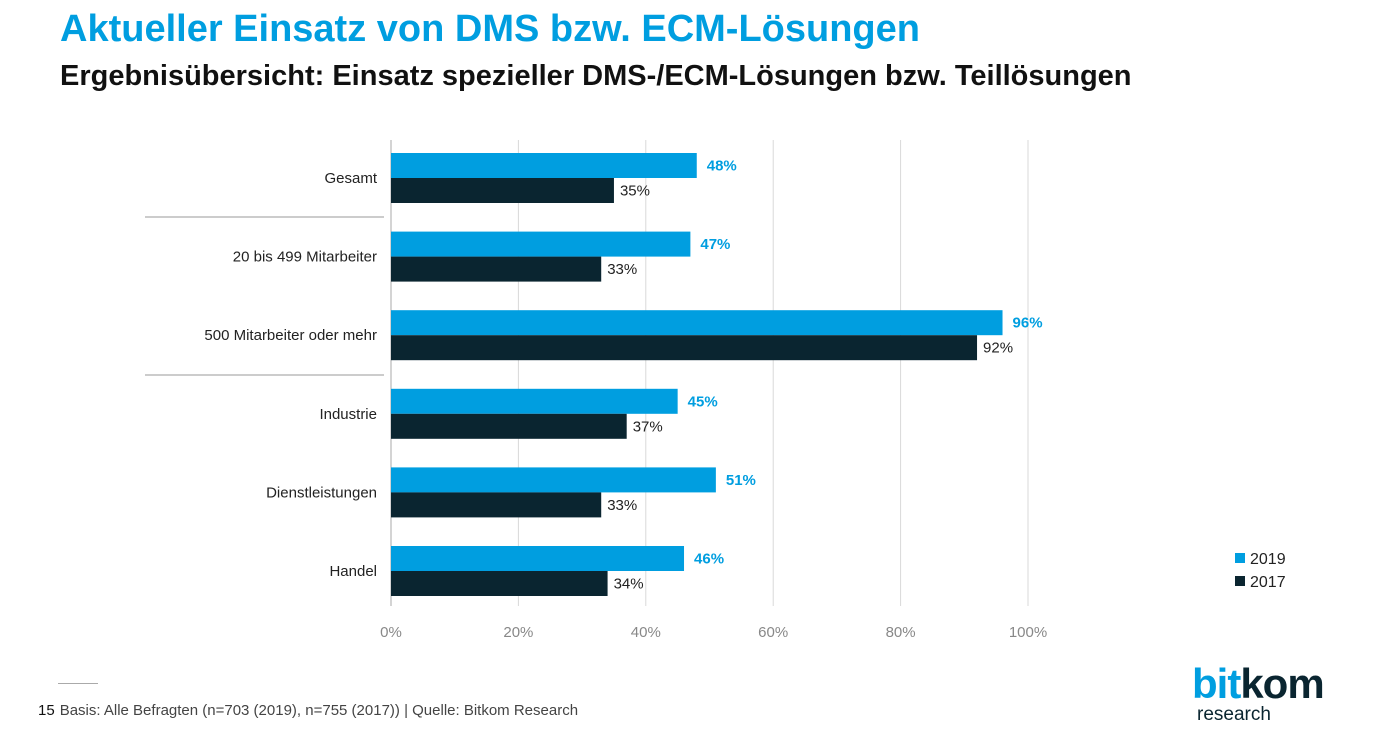 The image size is (1384, 741). Describe the element at coordinates (350, 178) in the screenshot. I see `category-label: Gesamt` at that location.